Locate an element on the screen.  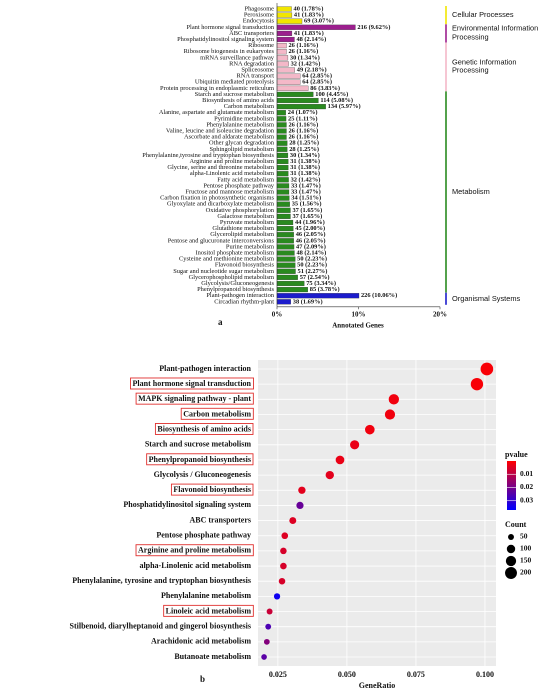
category-label: Other glycan degradation is located at coordinates (242, 143).